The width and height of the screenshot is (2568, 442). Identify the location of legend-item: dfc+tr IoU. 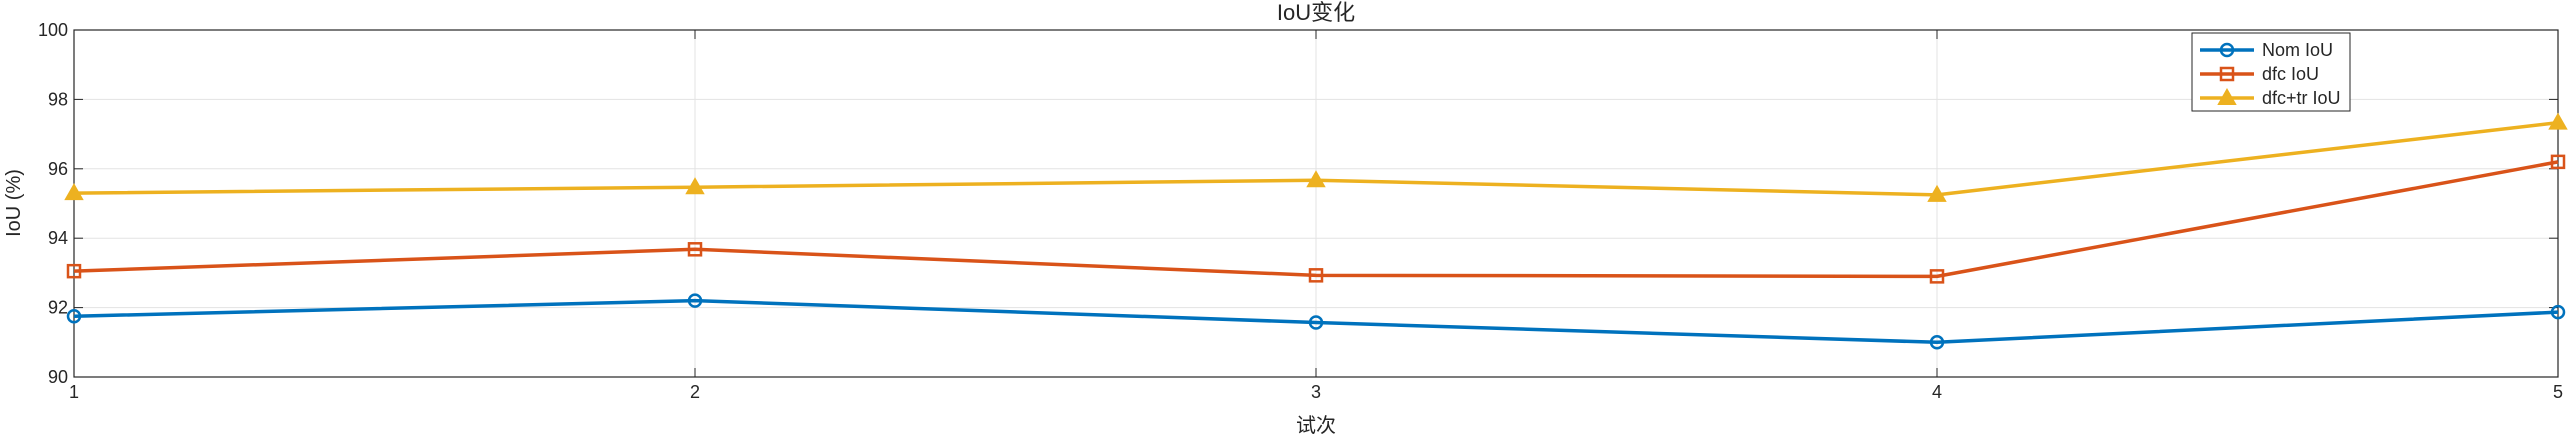
(2270, 97).